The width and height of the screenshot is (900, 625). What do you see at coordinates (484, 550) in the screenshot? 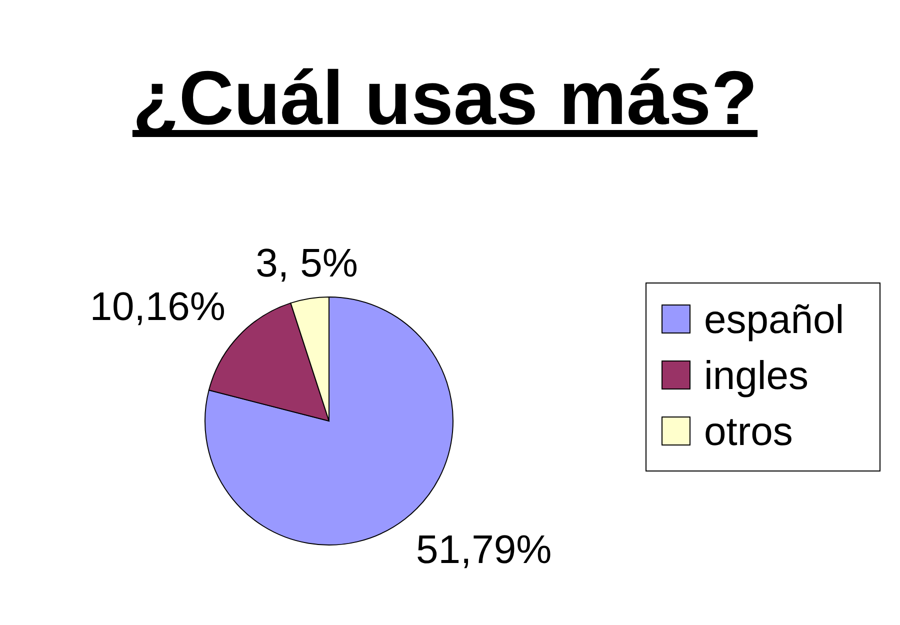
I see `text: 51,79%` at bounding box center [484, 550].